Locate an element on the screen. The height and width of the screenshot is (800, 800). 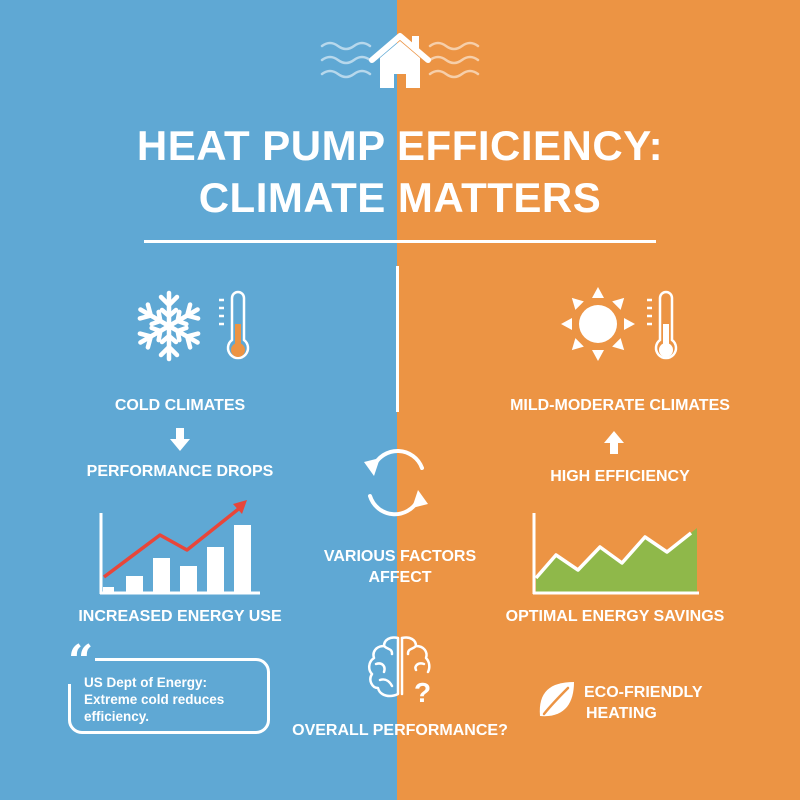
title-divider is located at coordinates (400, 241).